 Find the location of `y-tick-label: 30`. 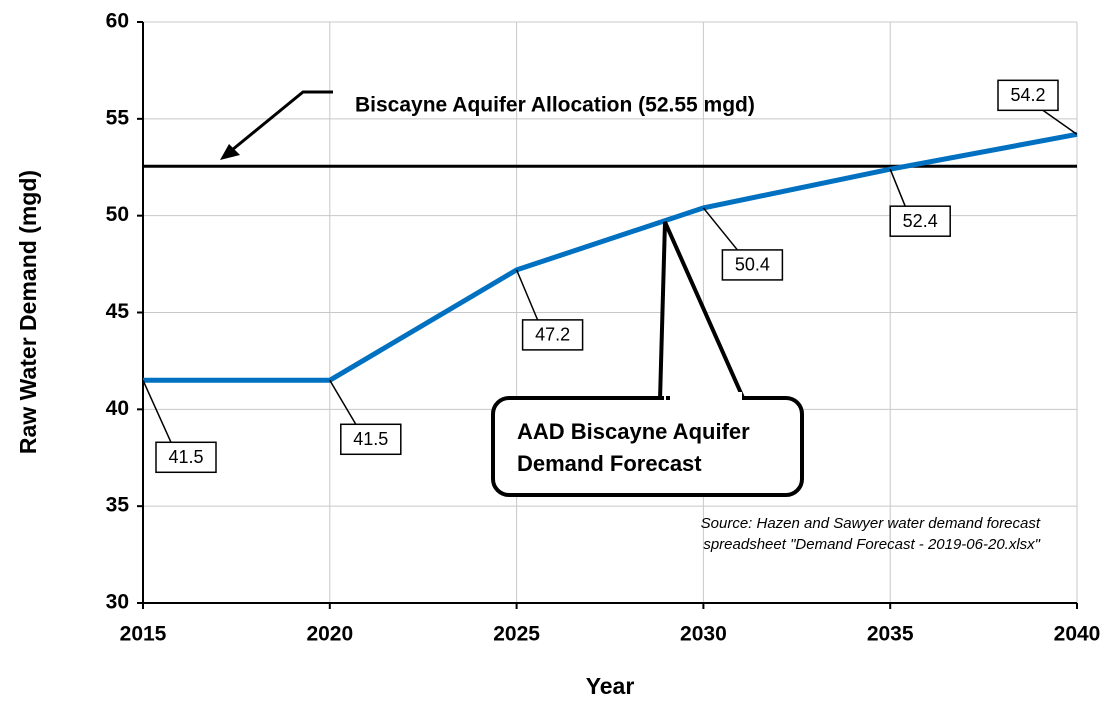

y-tick-label: 30 is located at coordinates (117, 602).